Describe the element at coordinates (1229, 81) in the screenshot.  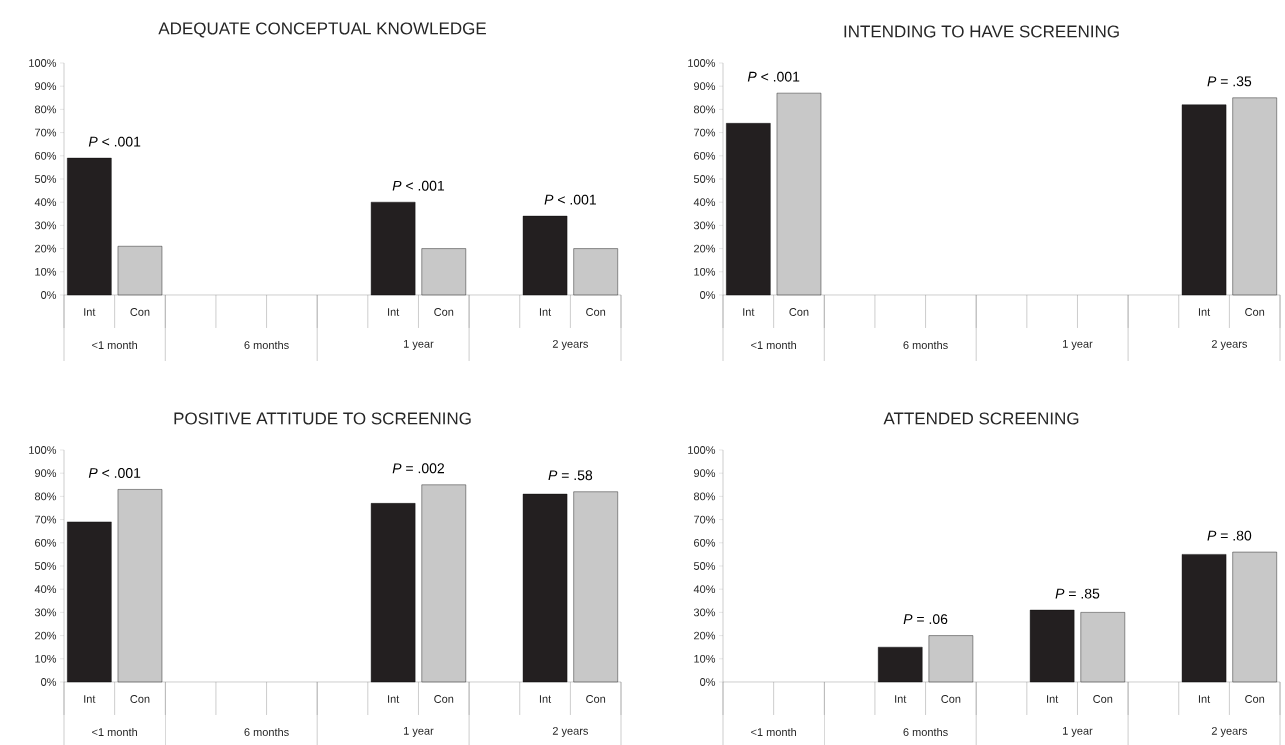
I see `annotation: P = .35` at that location.